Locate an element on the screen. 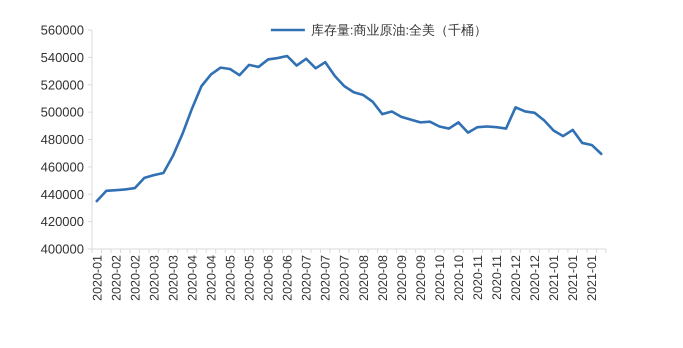 The height and width of the screenshot is (348, 683). y-tick-label: 440000 is located at coordinates (62, 194).